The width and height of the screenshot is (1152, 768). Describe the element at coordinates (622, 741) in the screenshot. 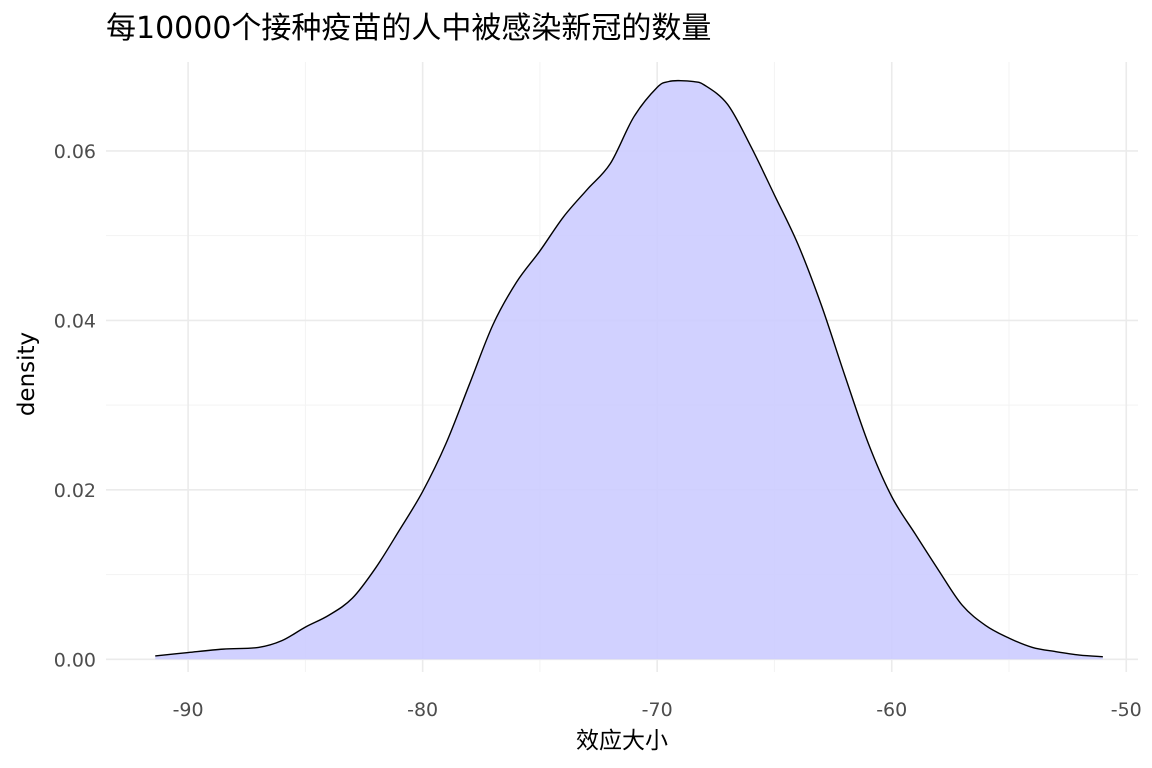

I see `x-axis-title: 效应大小` at that location.